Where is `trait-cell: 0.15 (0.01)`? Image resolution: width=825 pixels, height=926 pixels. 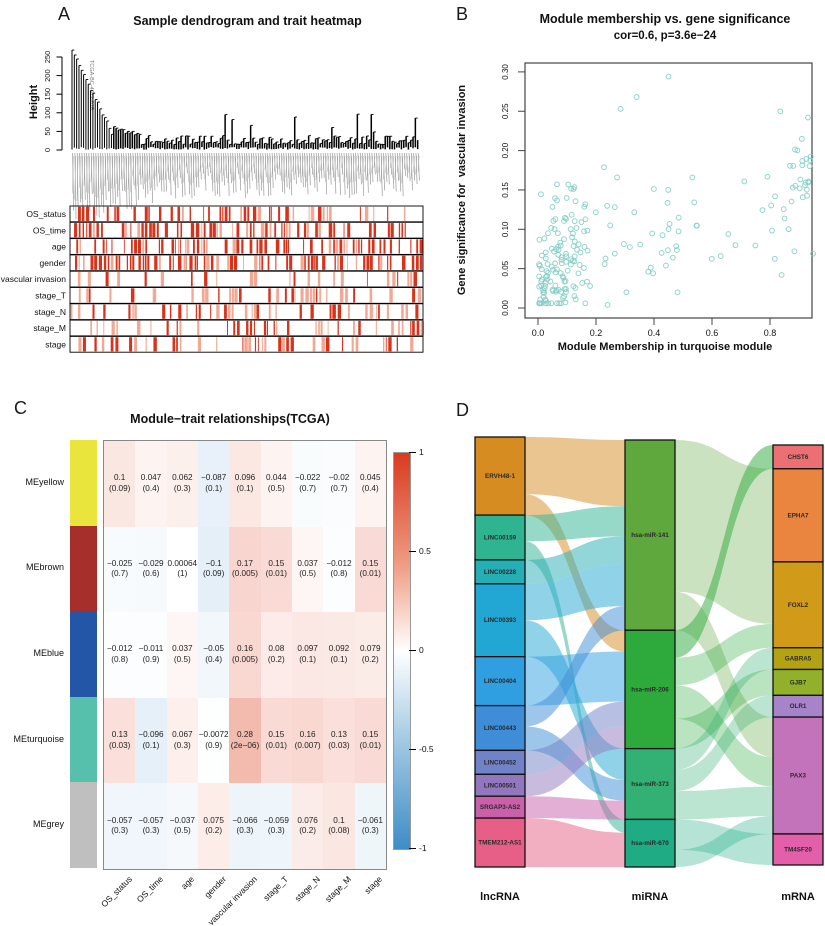
trait-cell: 0.15 (0.01) is located at coordinates (370, 569).